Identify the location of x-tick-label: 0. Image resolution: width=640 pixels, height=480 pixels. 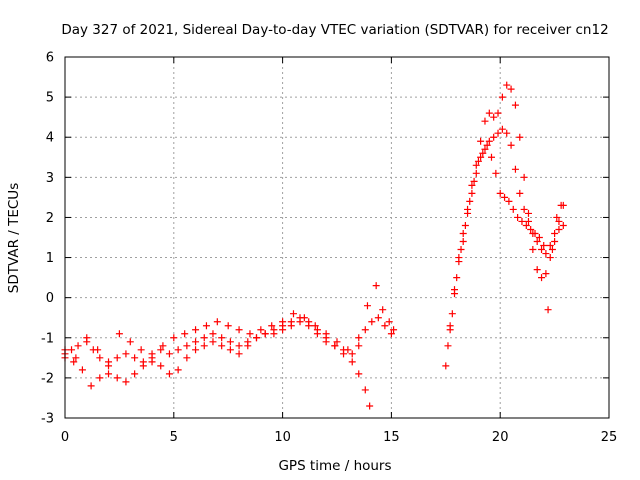
(65, 437).